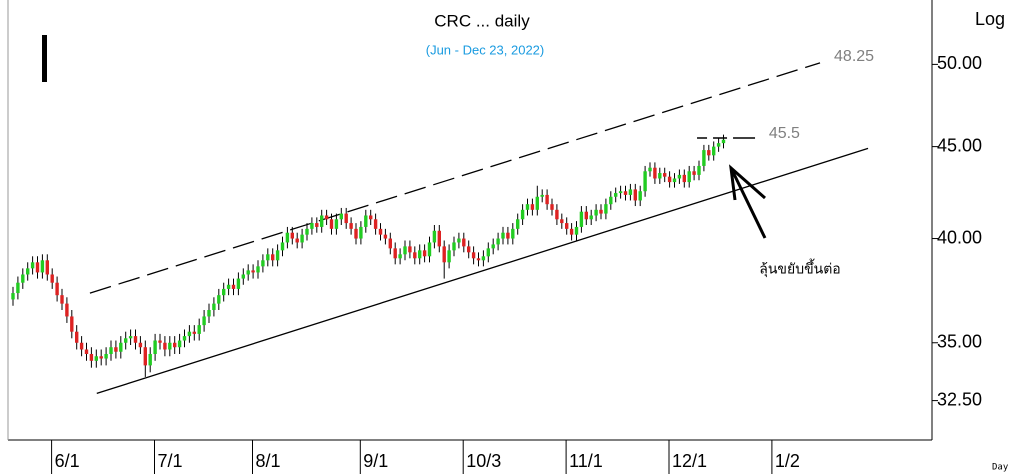 This screenshot has width=1015, height=474. What do you see at coordinates (689, 461) in the screenshot?
I see `x-tick-label: 12/1` at bounding box center [689, 461].